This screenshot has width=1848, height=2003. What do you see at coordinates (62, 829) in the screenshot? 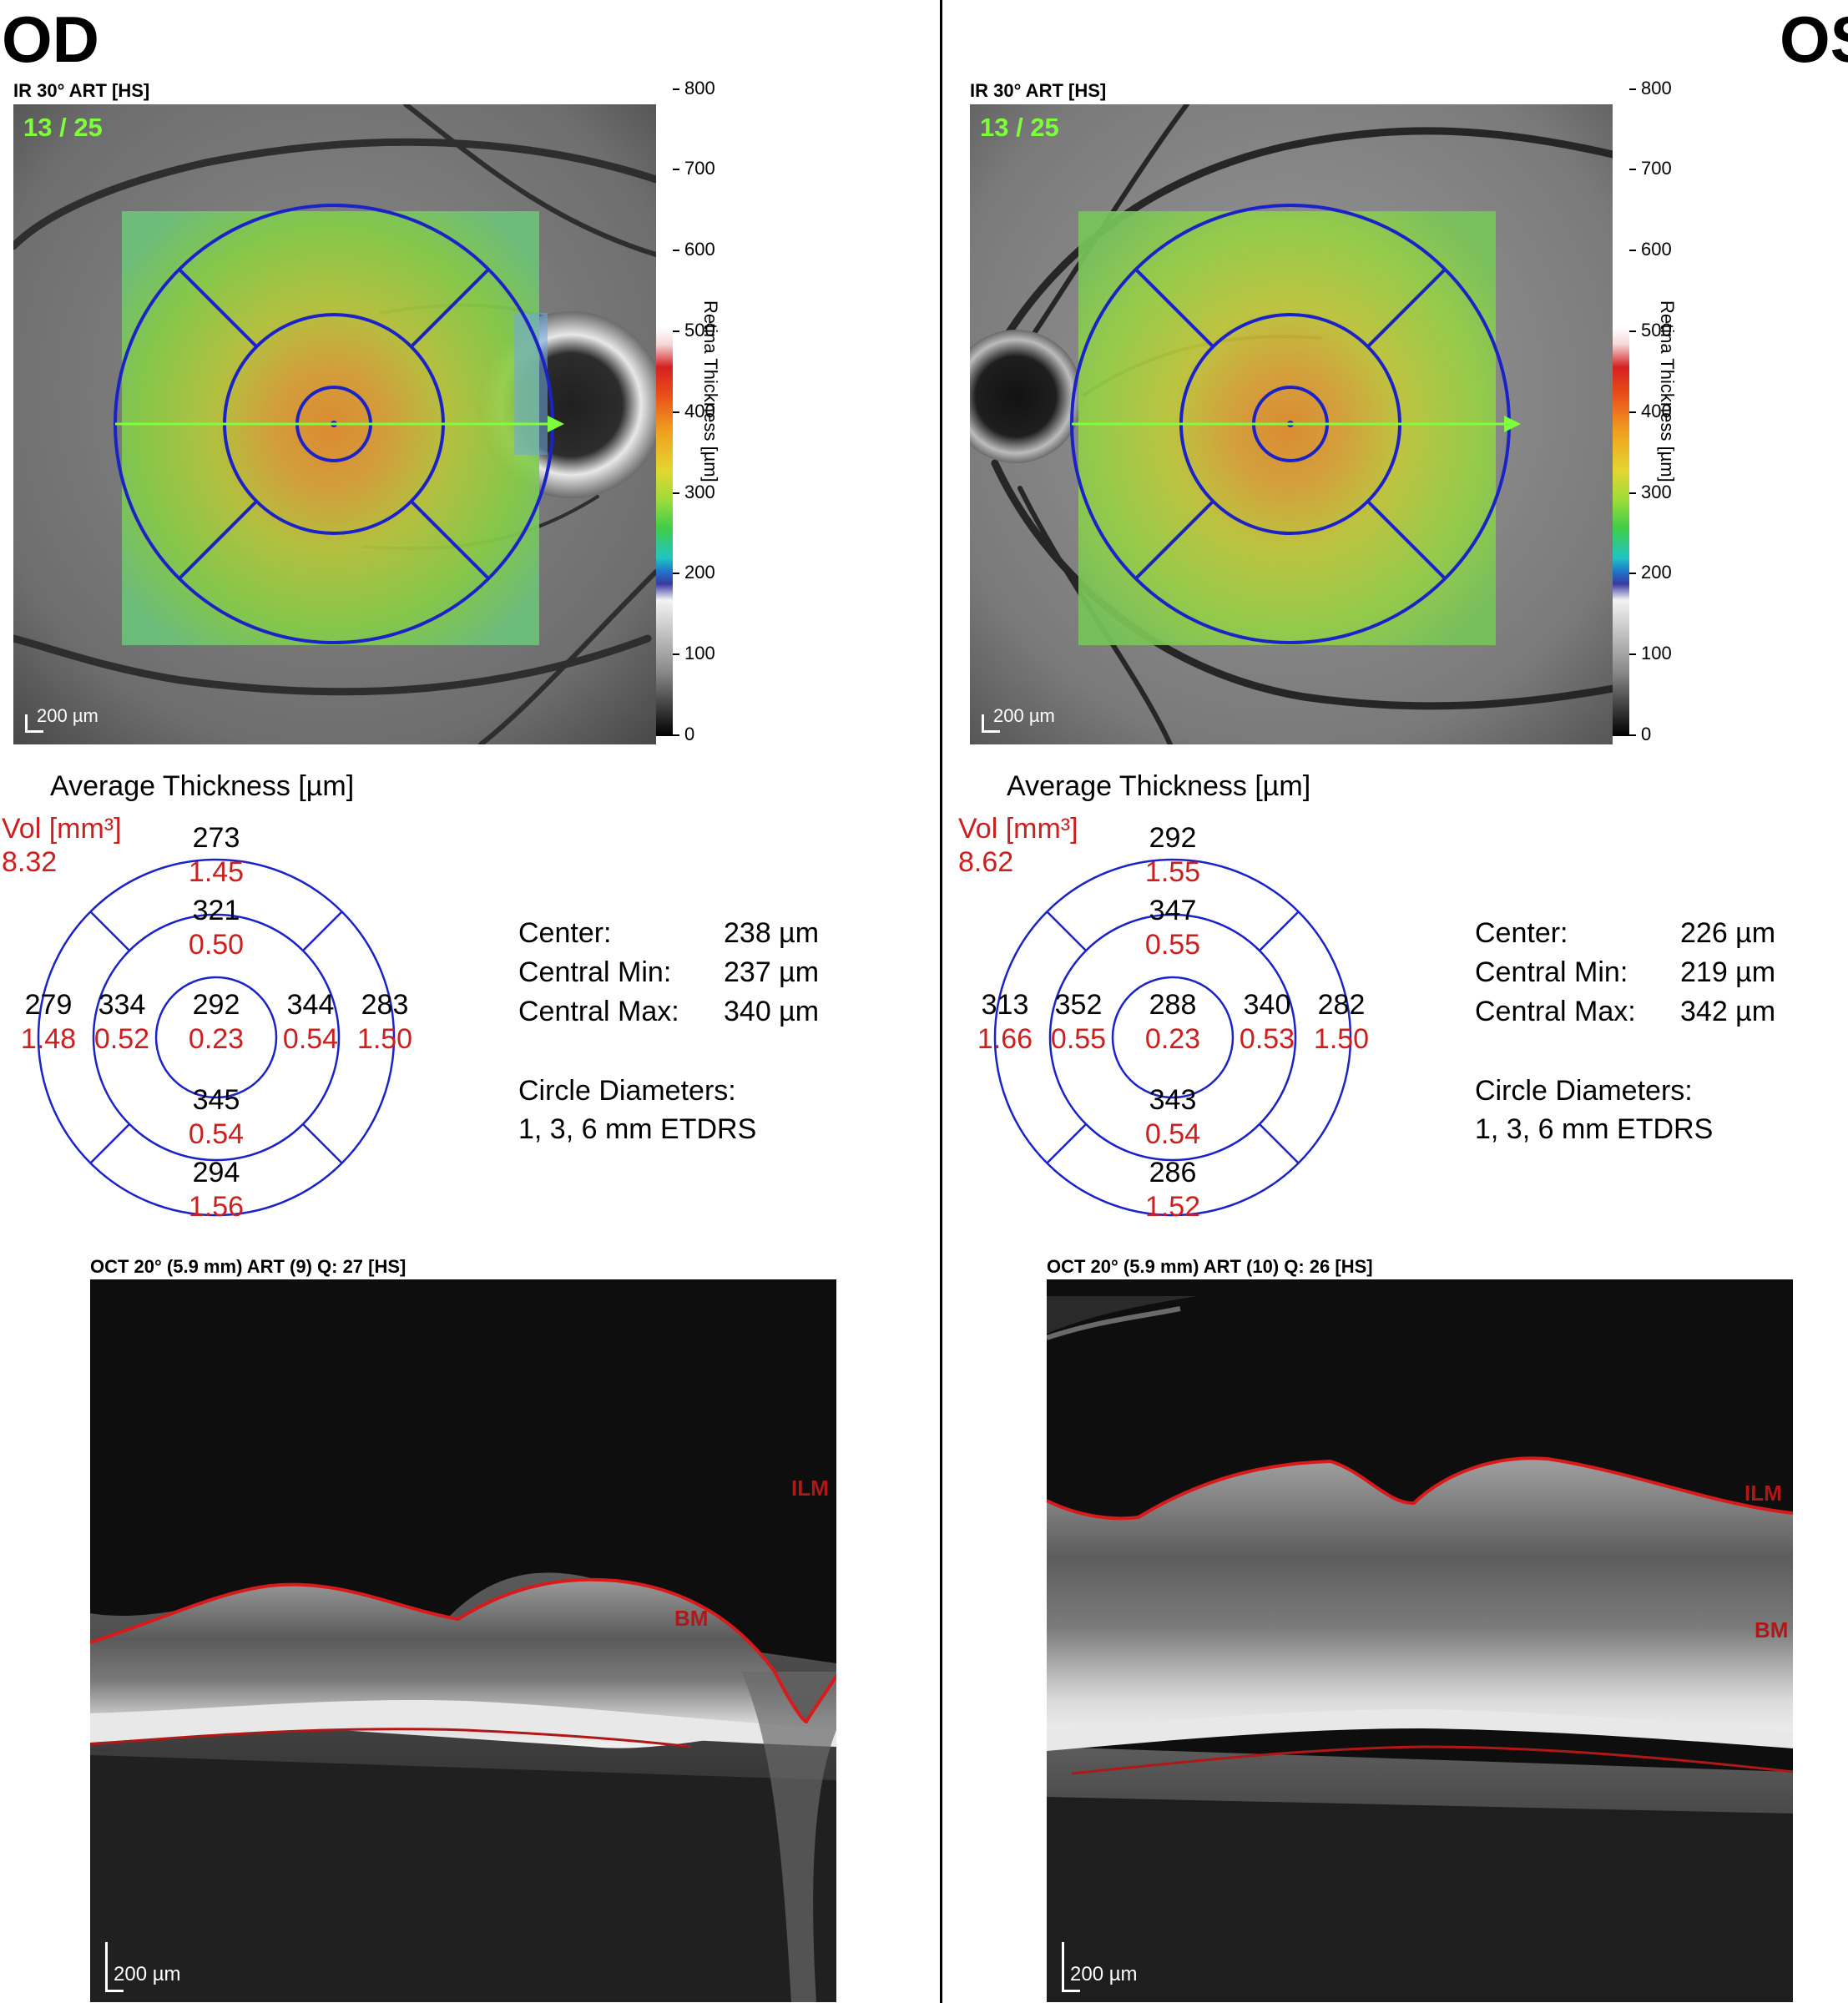
I see `volume-label: Vol [mm³]` at bounding box center [62, 829].